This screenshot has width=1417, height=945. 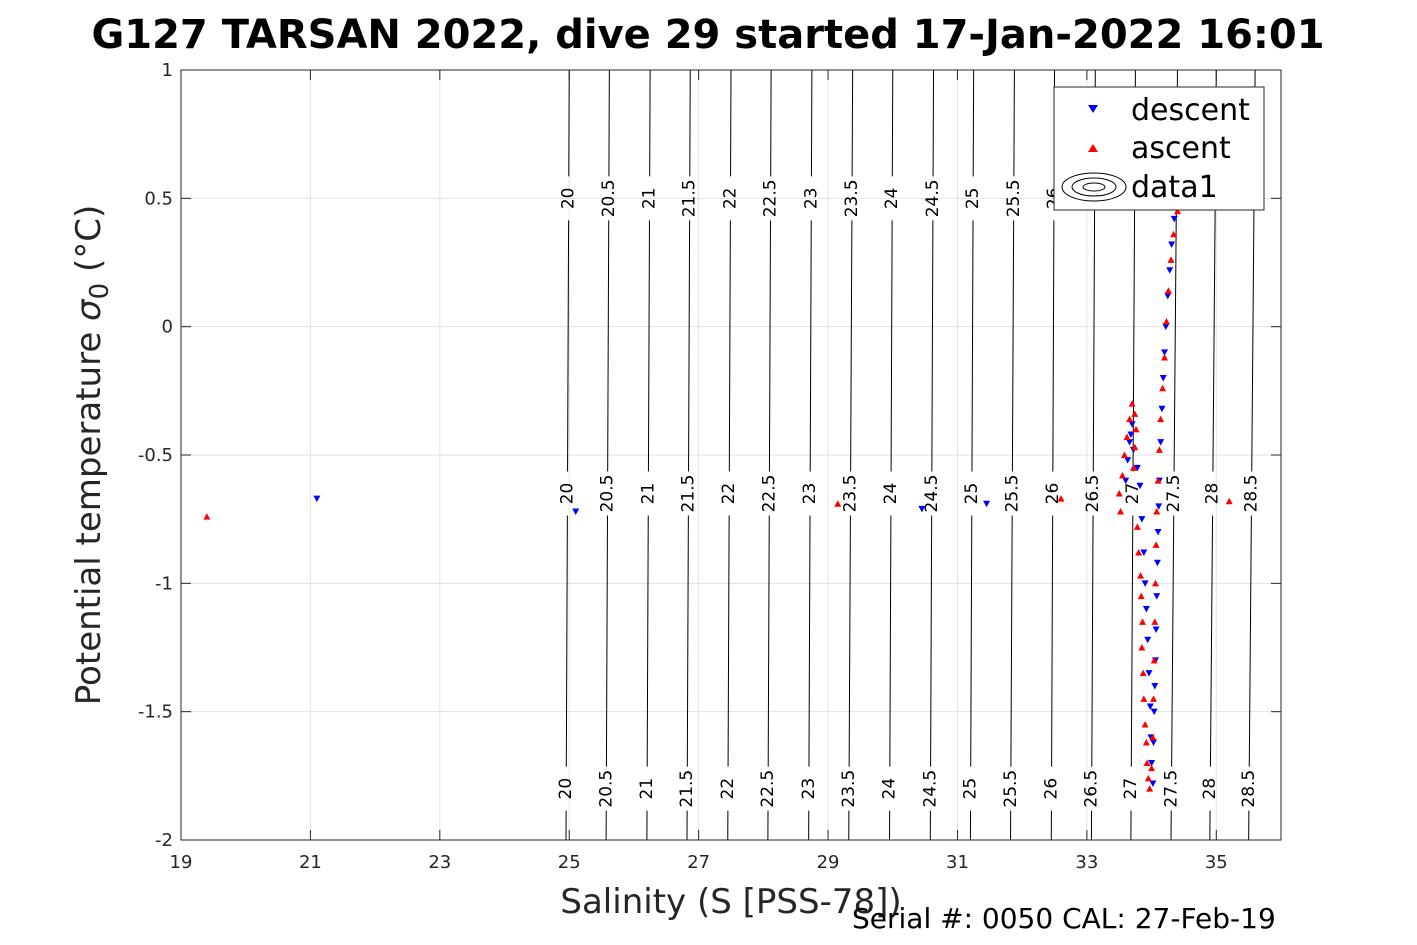 I want to click on legend-data1-label: data1, so click(x=1174, y=187).